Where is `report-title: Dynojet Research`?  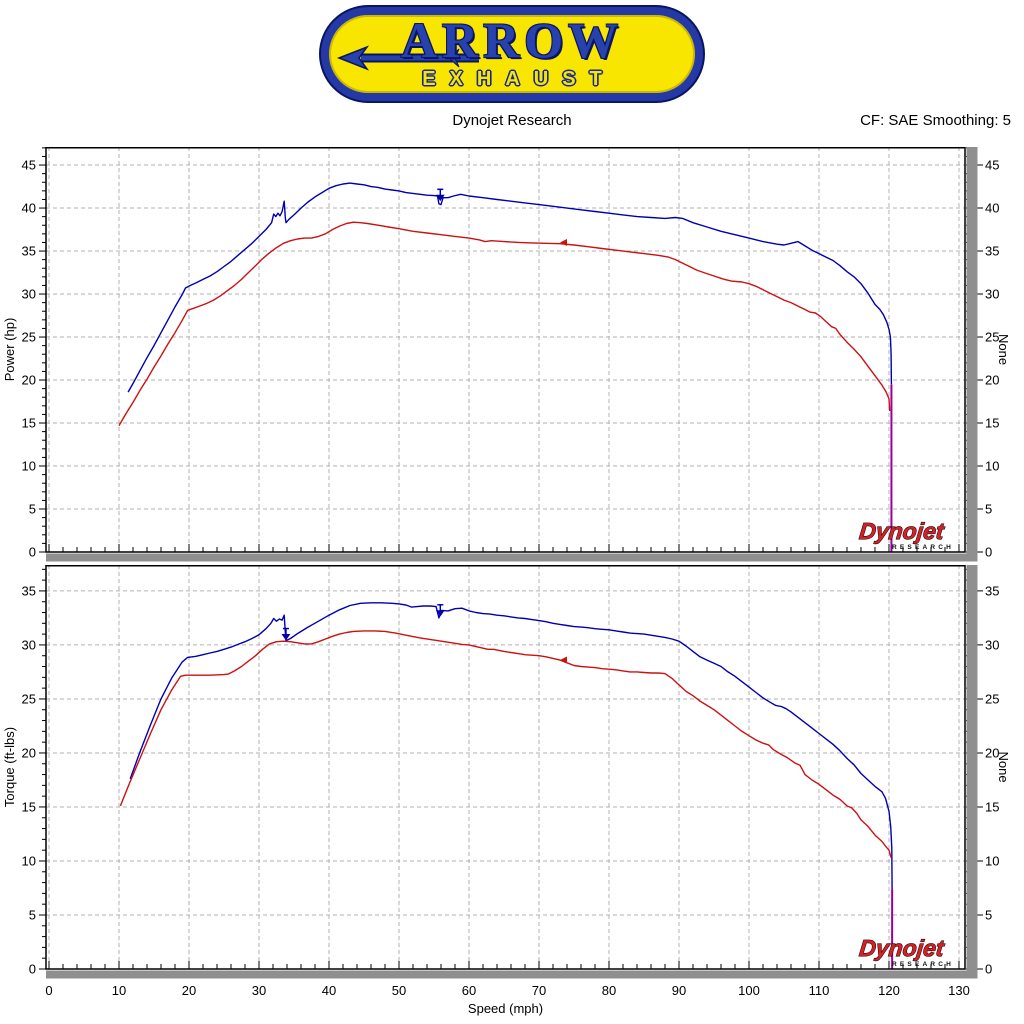 report-title: Dynojet Research is located at coordinates (512, 120).